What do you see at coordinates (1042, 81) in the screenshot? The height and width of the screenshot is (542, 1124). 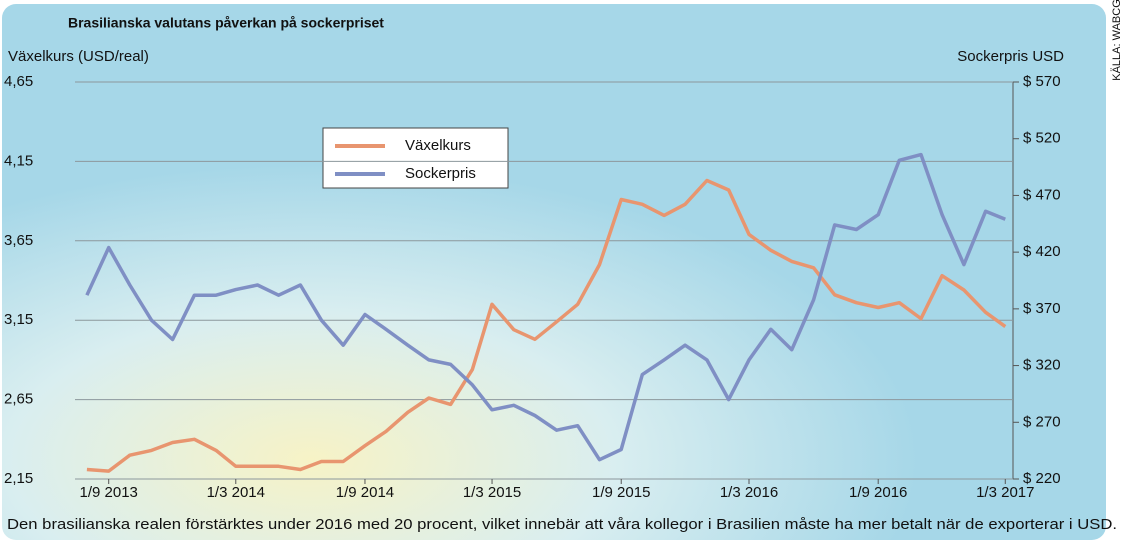 I see `y2-tick-label: $ 570` at bounding box center [1042, 81].